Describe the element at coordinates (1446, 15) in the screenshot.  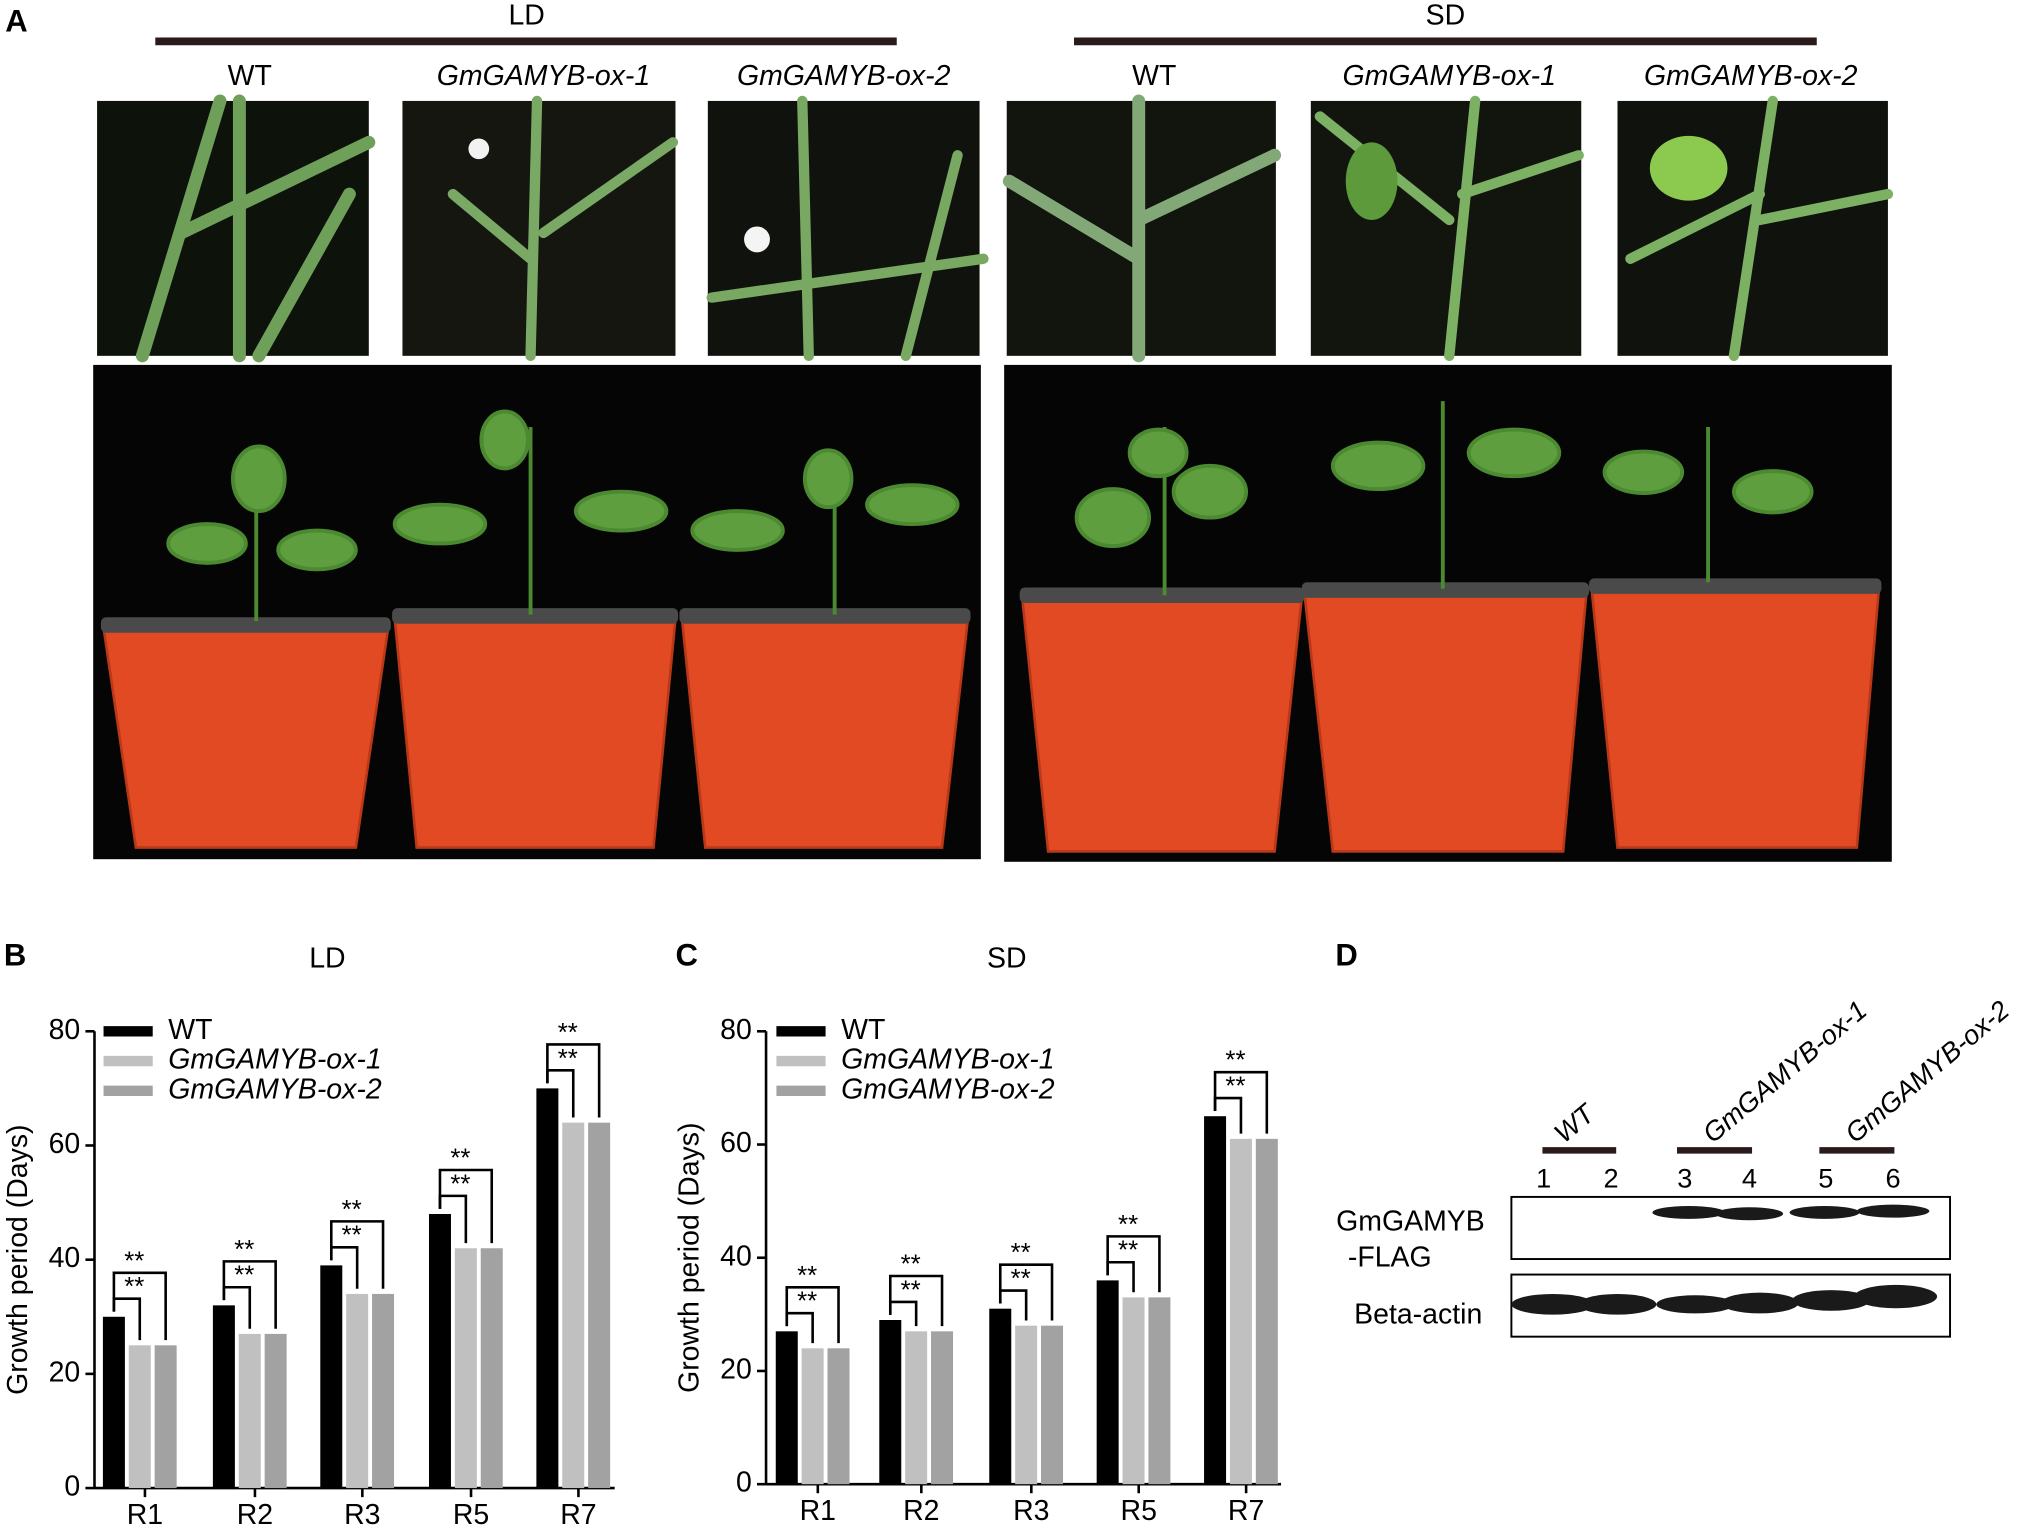
I see `group-label: SD` at that location.